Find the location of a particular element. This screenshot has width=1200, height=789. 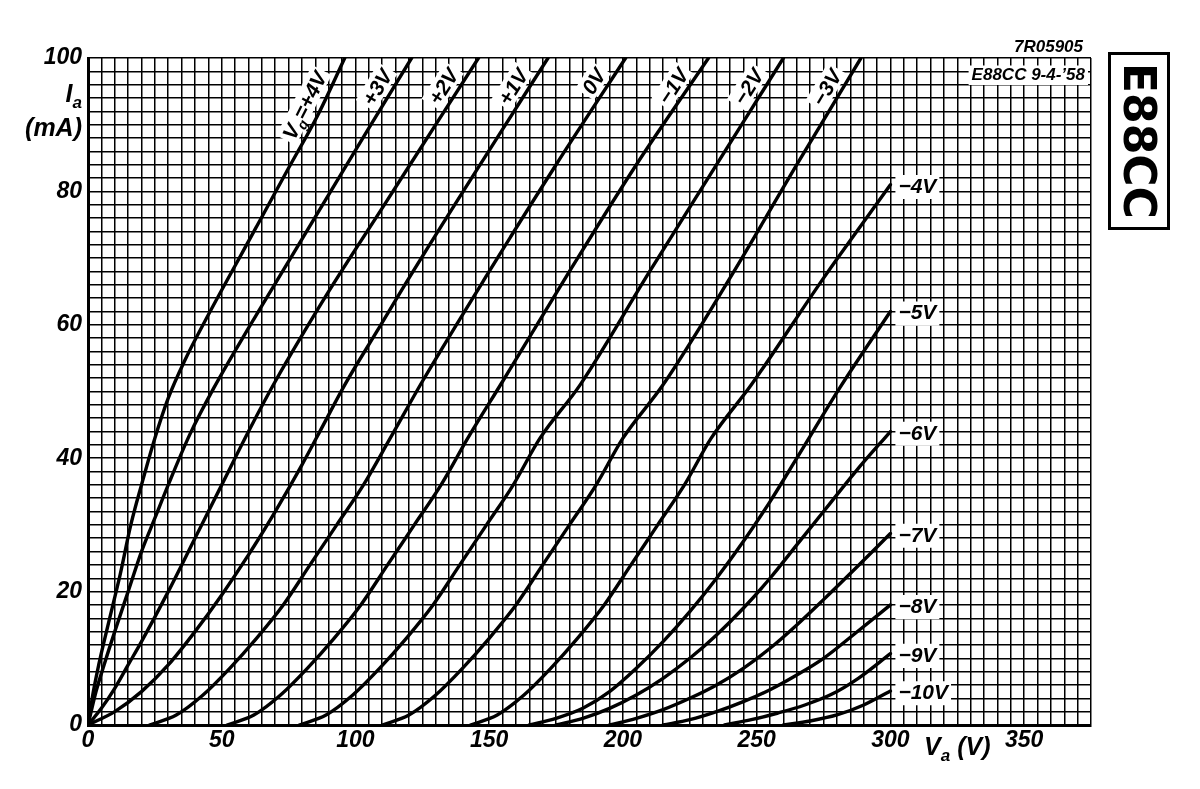

y-tick-label: 20 is located at coordinates (69, 589).